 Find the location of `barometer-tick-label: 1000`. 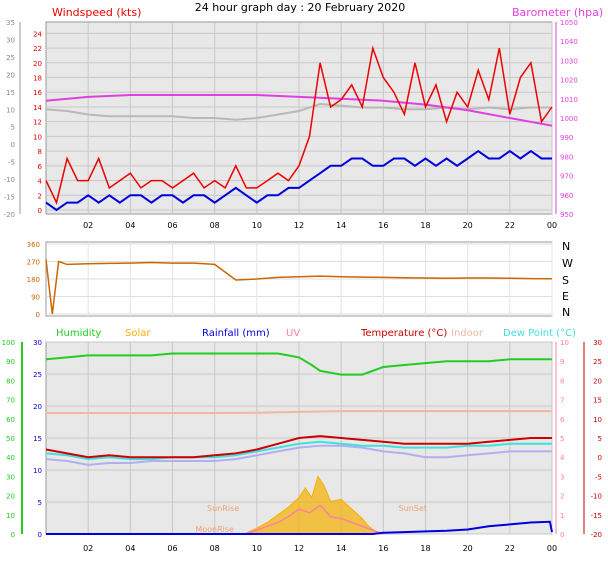

barometer-tick-label: 1000 is located at coordinates (569, 119).